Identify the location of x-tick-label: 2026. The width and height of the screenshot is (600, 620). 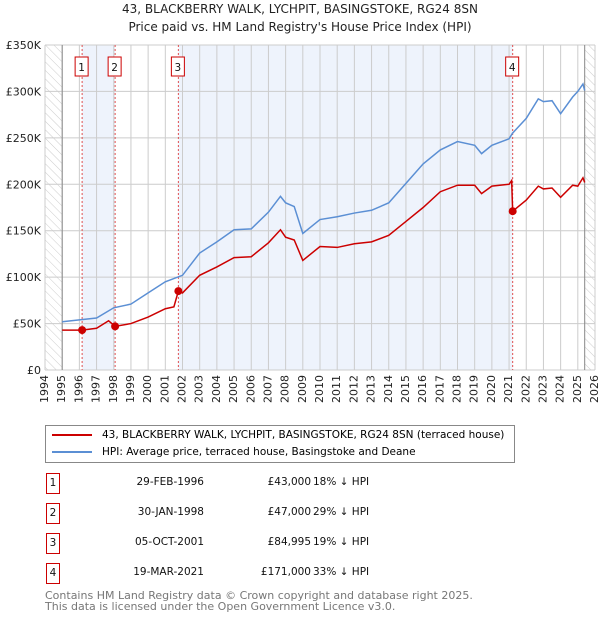
(594, 389).